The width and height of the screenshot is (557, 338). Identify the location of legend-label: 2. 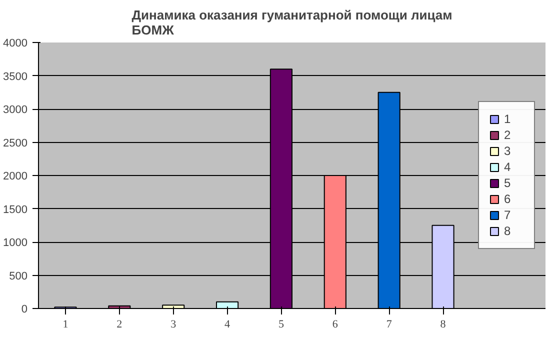
(508, 135).